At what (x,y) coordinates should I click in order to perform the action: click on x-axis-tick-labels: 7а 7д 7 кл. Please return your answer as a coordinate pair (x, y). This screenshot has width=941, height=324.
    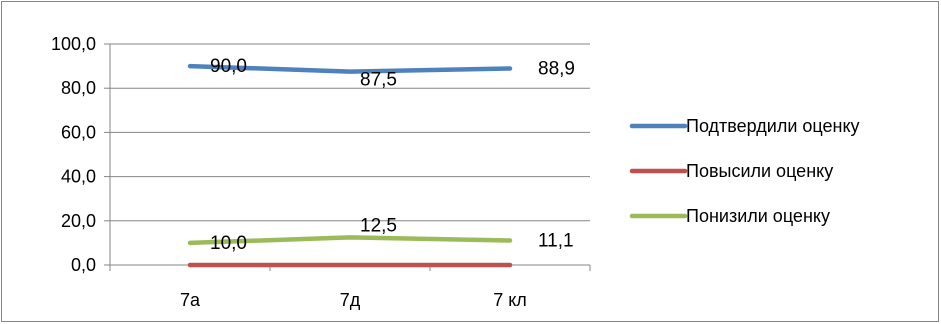
    Looking at the image, I should click on (353, 300).